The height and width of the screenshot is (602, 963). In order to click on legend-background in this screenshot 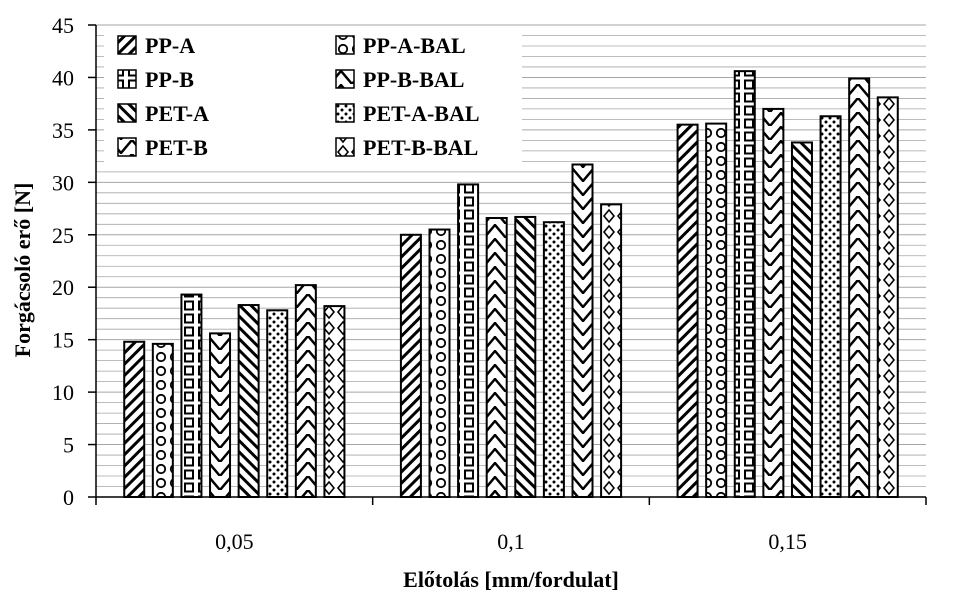, I will do `click(313, 99)`.